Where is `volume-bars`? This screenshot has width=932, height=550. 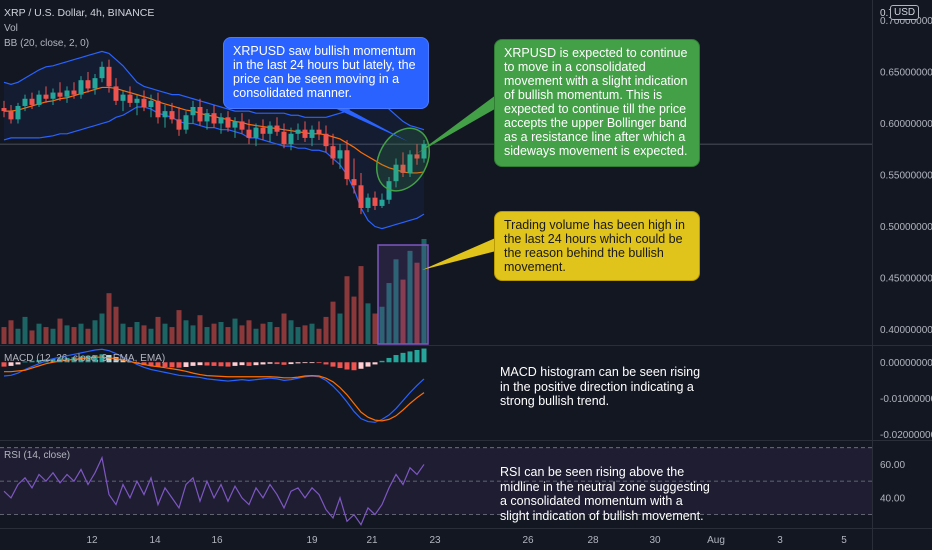 volume-bars is located at coordinates (214, 291).